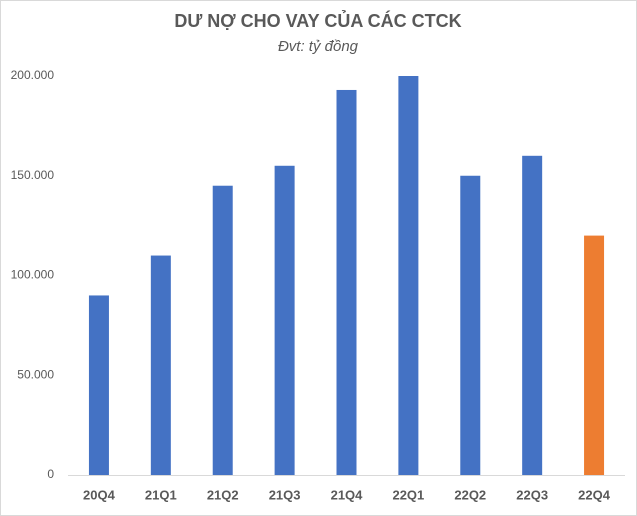  What do you see at coordinates (50, 474) in the screenshot?
I see `y-tick-label: 0` at bounding box center [50, 474].